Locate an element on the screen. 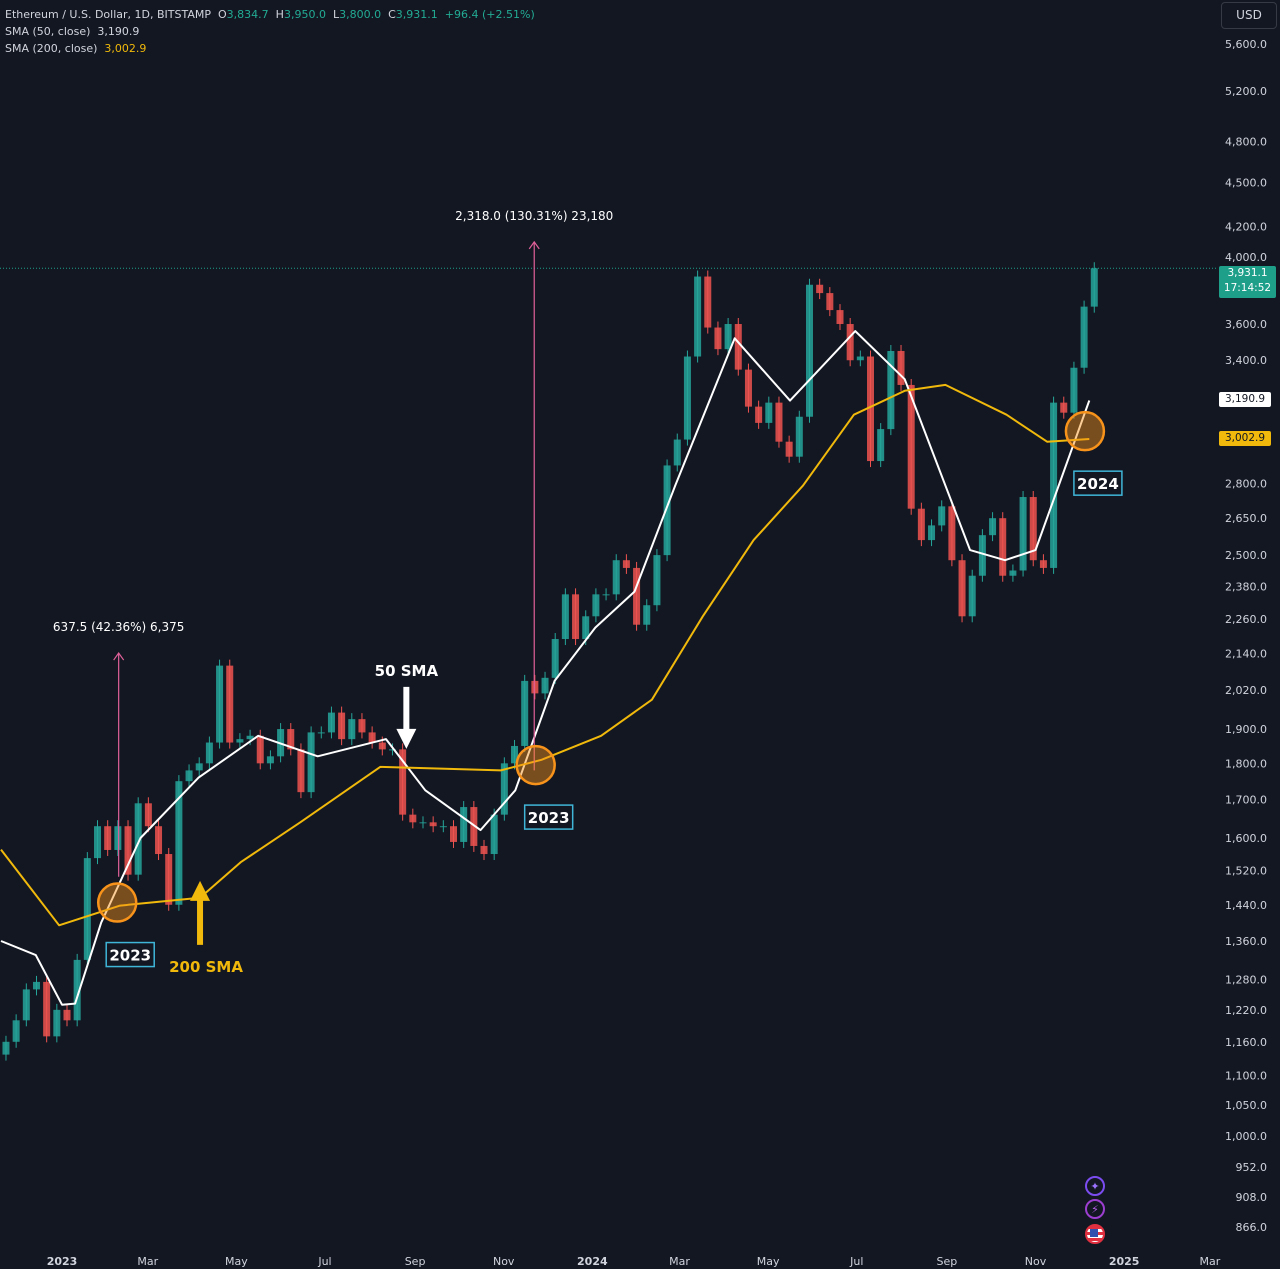 The width and height of the screenshot is (1280, 1269). sma200-value: 3,002.9 is located at coordinates (125, 48).